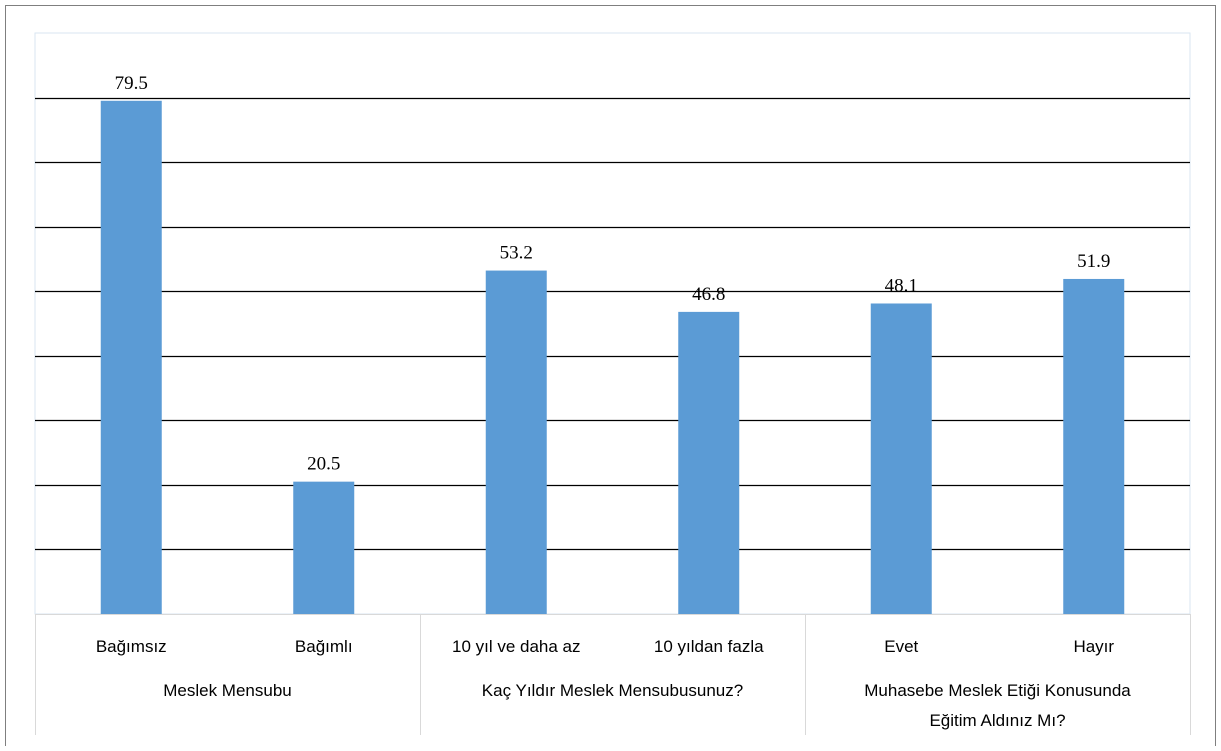  What do you see at coordinates (131, 646) in the screenshot?
I see `category-label: Bağımsız` at bounding box center [131, 646].